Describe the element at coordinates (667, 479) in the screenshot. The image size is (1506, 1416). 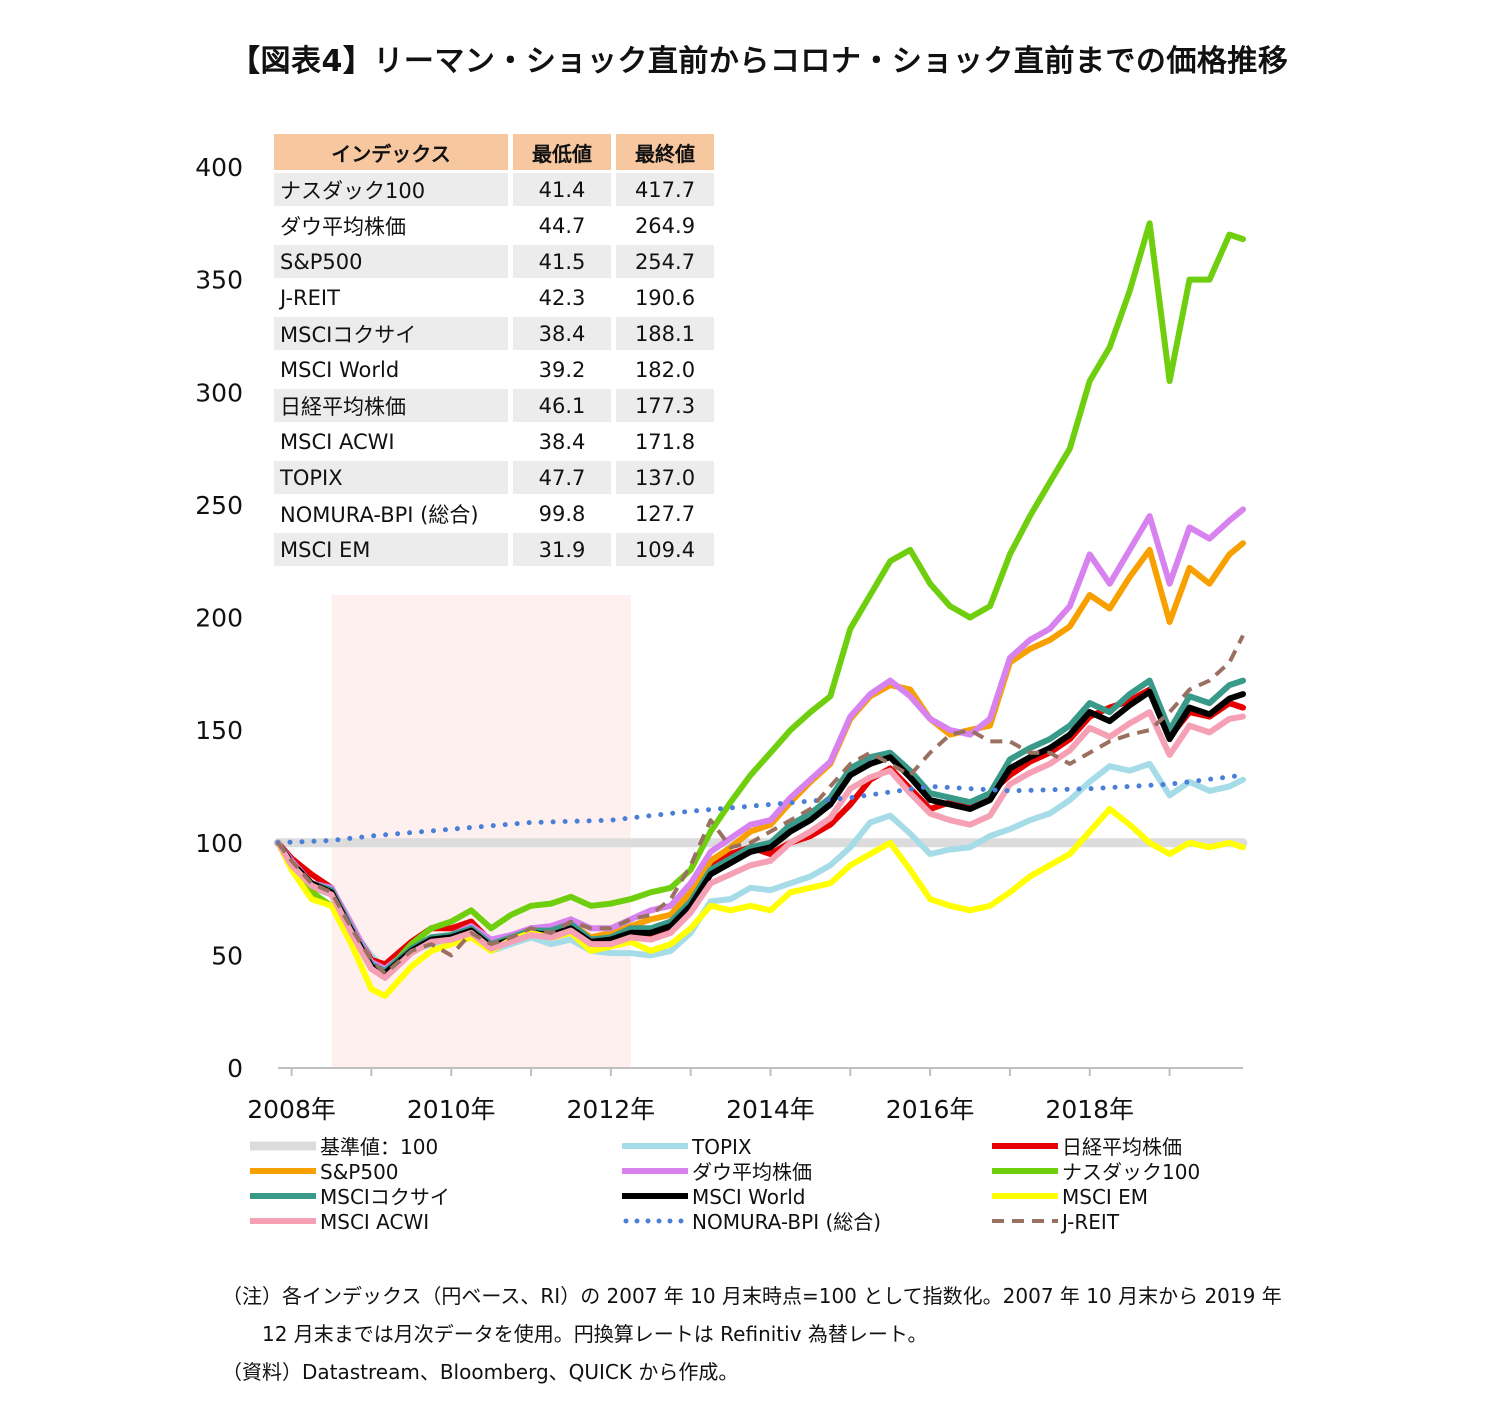
I see `table-cell-last: 137.0` at that location.